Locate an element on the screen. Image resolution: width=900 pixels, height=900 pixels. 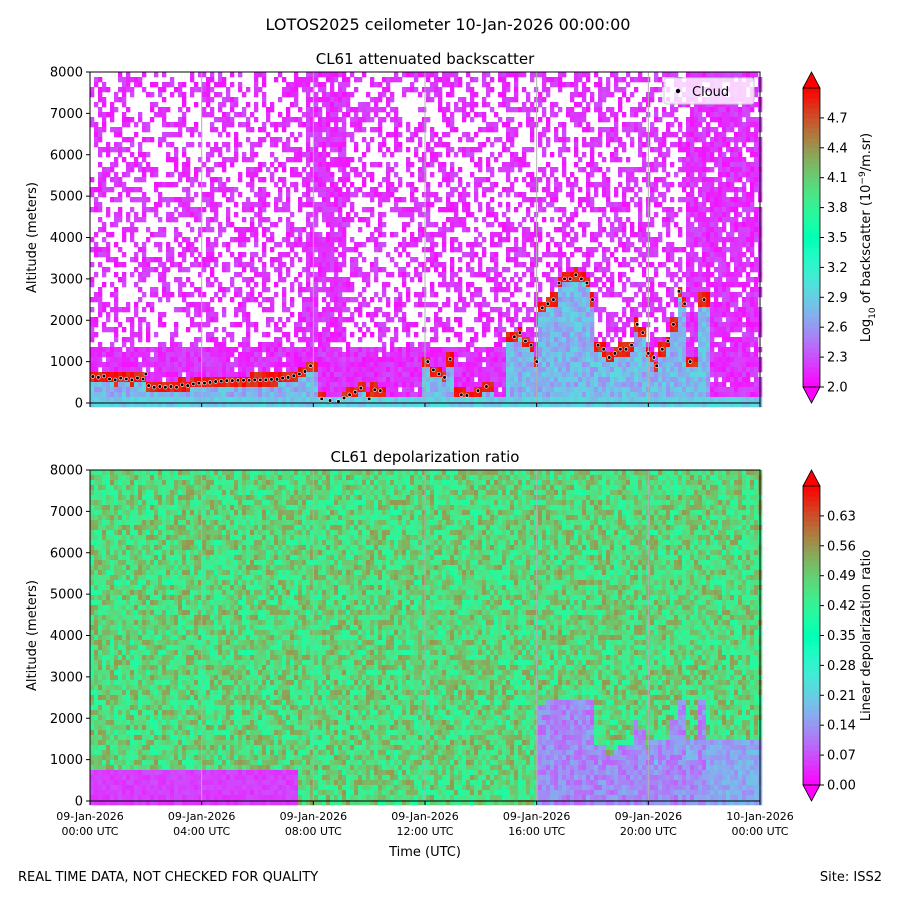
legend-marker is located at coordinates (678, 91).